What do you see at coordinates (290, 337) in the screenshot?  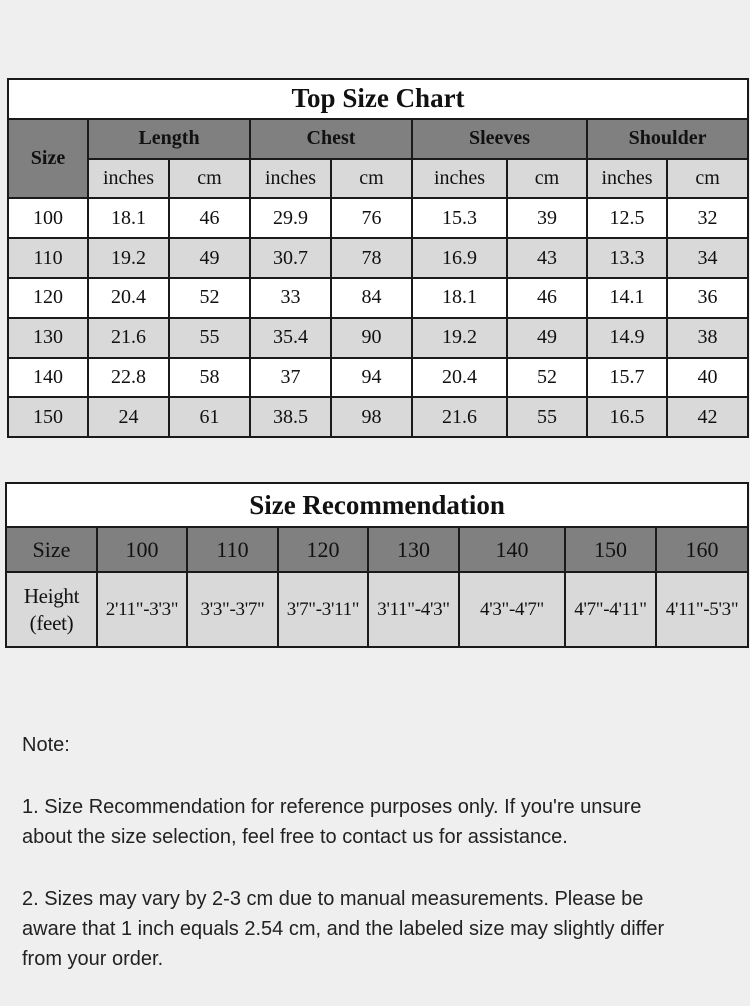 I see `table-cell: 35.4` at bounding box center [290, 337].